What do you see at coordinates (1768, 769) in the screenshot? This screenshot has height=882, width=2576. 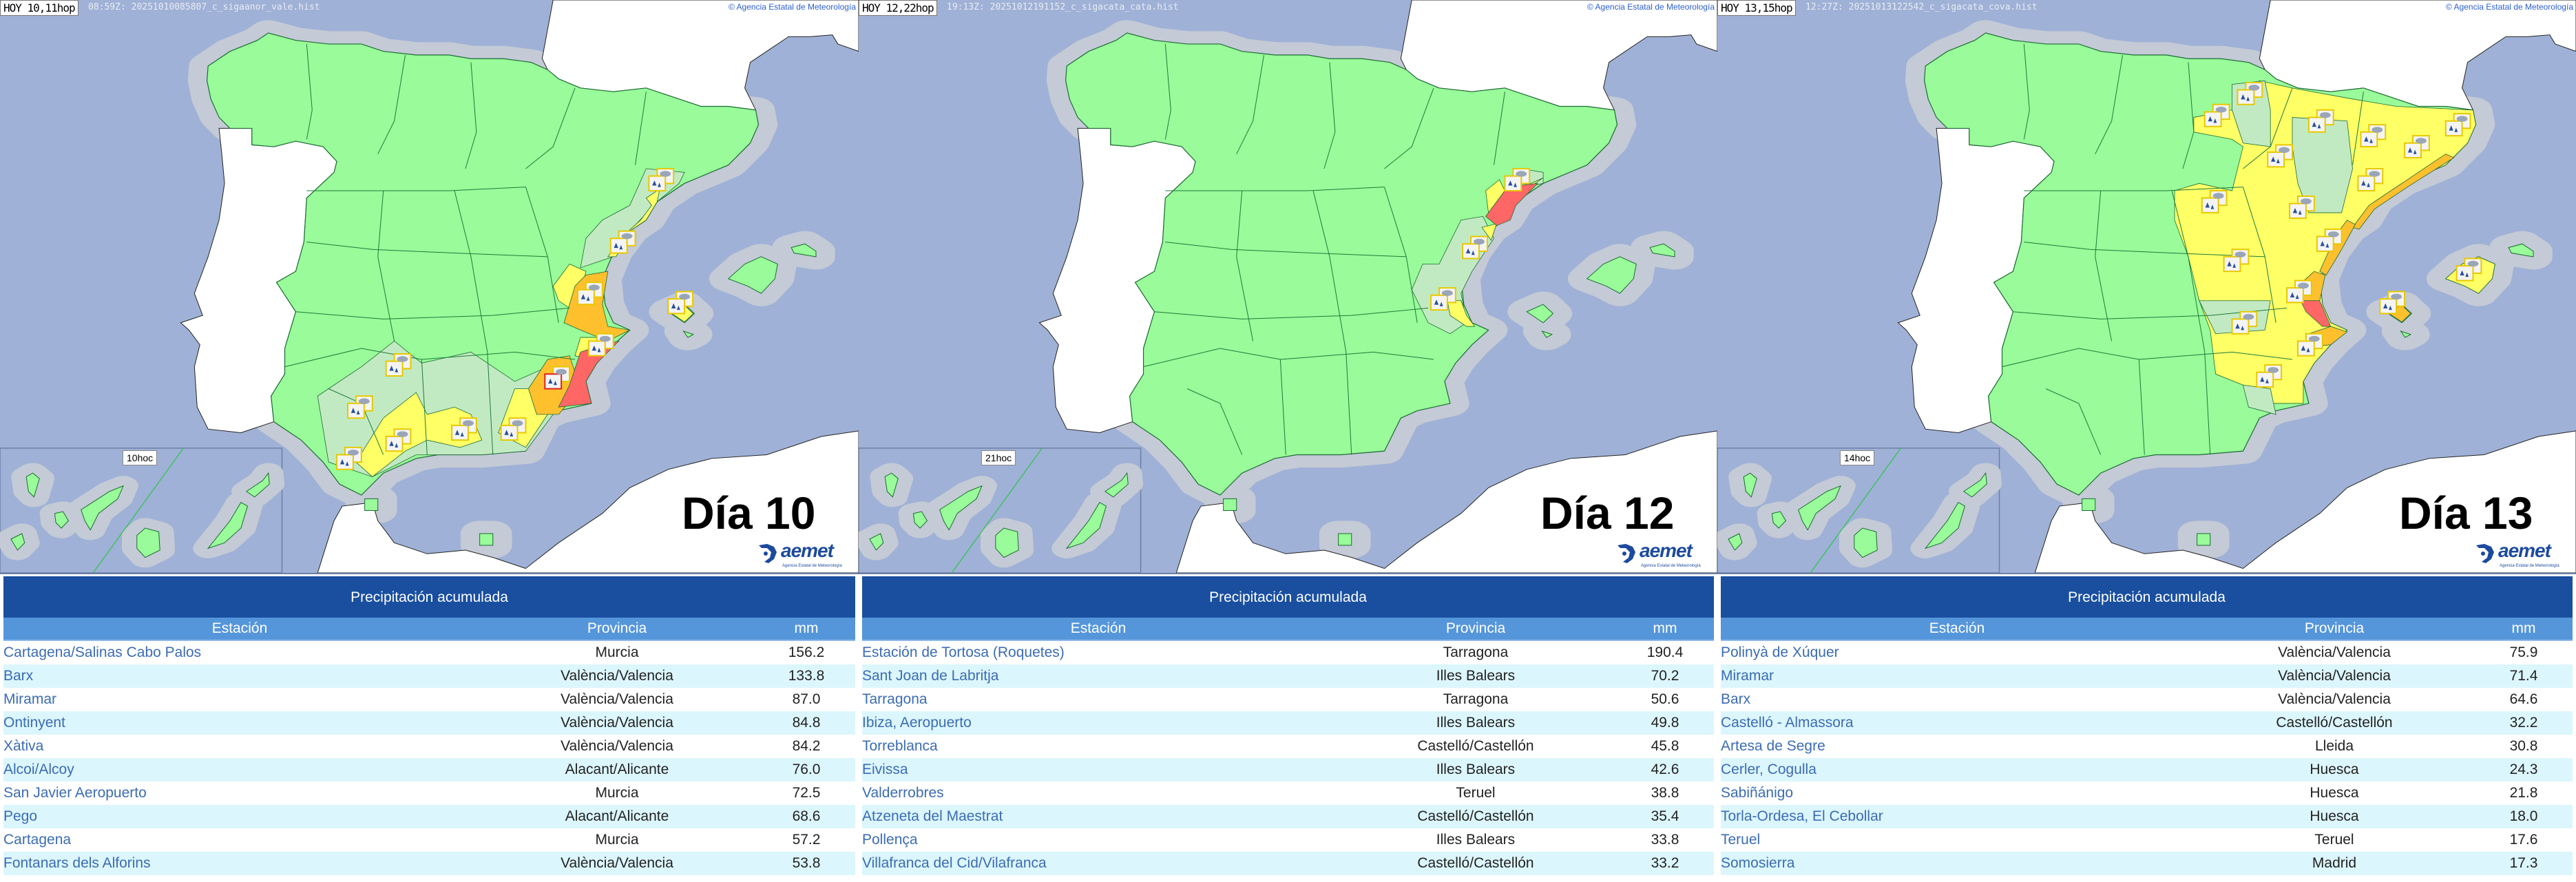 I see `station-link: Cerler, Cogulla` at bounding box center [1768, 769].